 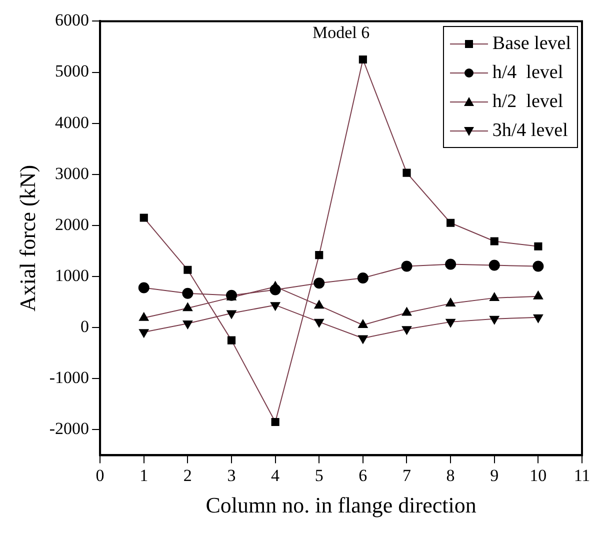 I want to click on y-tick-label: 6000, so click(x=72, y=20).